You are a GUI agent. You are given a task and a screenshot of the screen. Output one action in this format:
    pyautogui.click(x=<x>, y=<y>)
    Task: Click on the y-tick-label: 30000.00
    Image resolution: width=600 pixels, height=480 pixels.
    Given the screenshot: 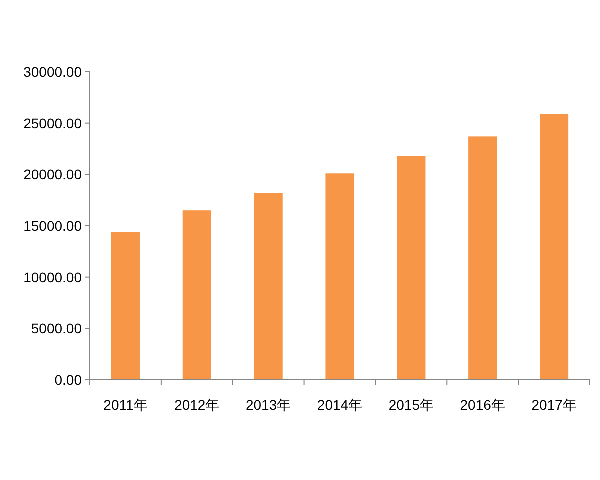 What is the action you would take?
    pyautogui.click(x=53, y=72)
    